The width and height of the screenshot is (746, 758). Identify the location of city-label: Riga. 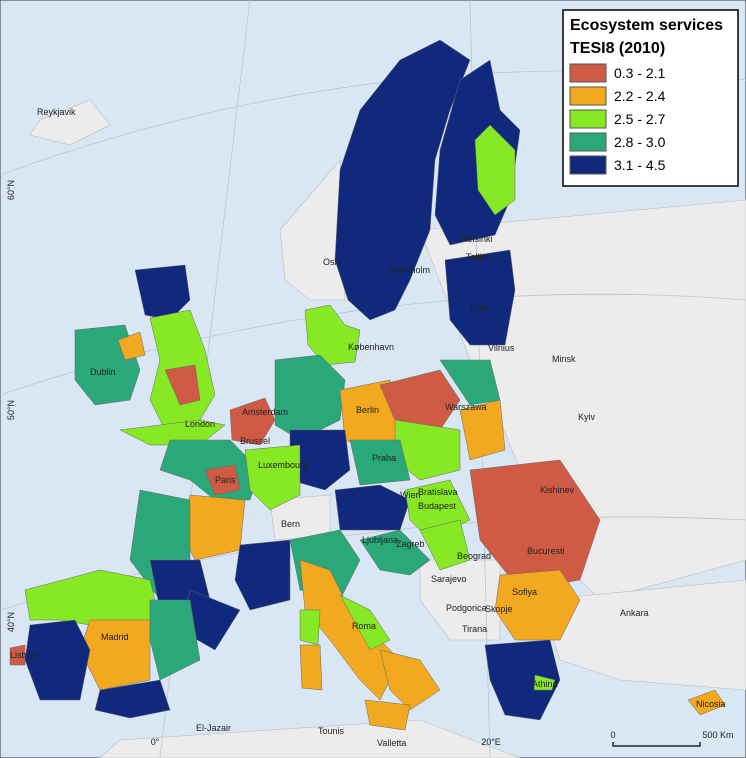
(479, 308).